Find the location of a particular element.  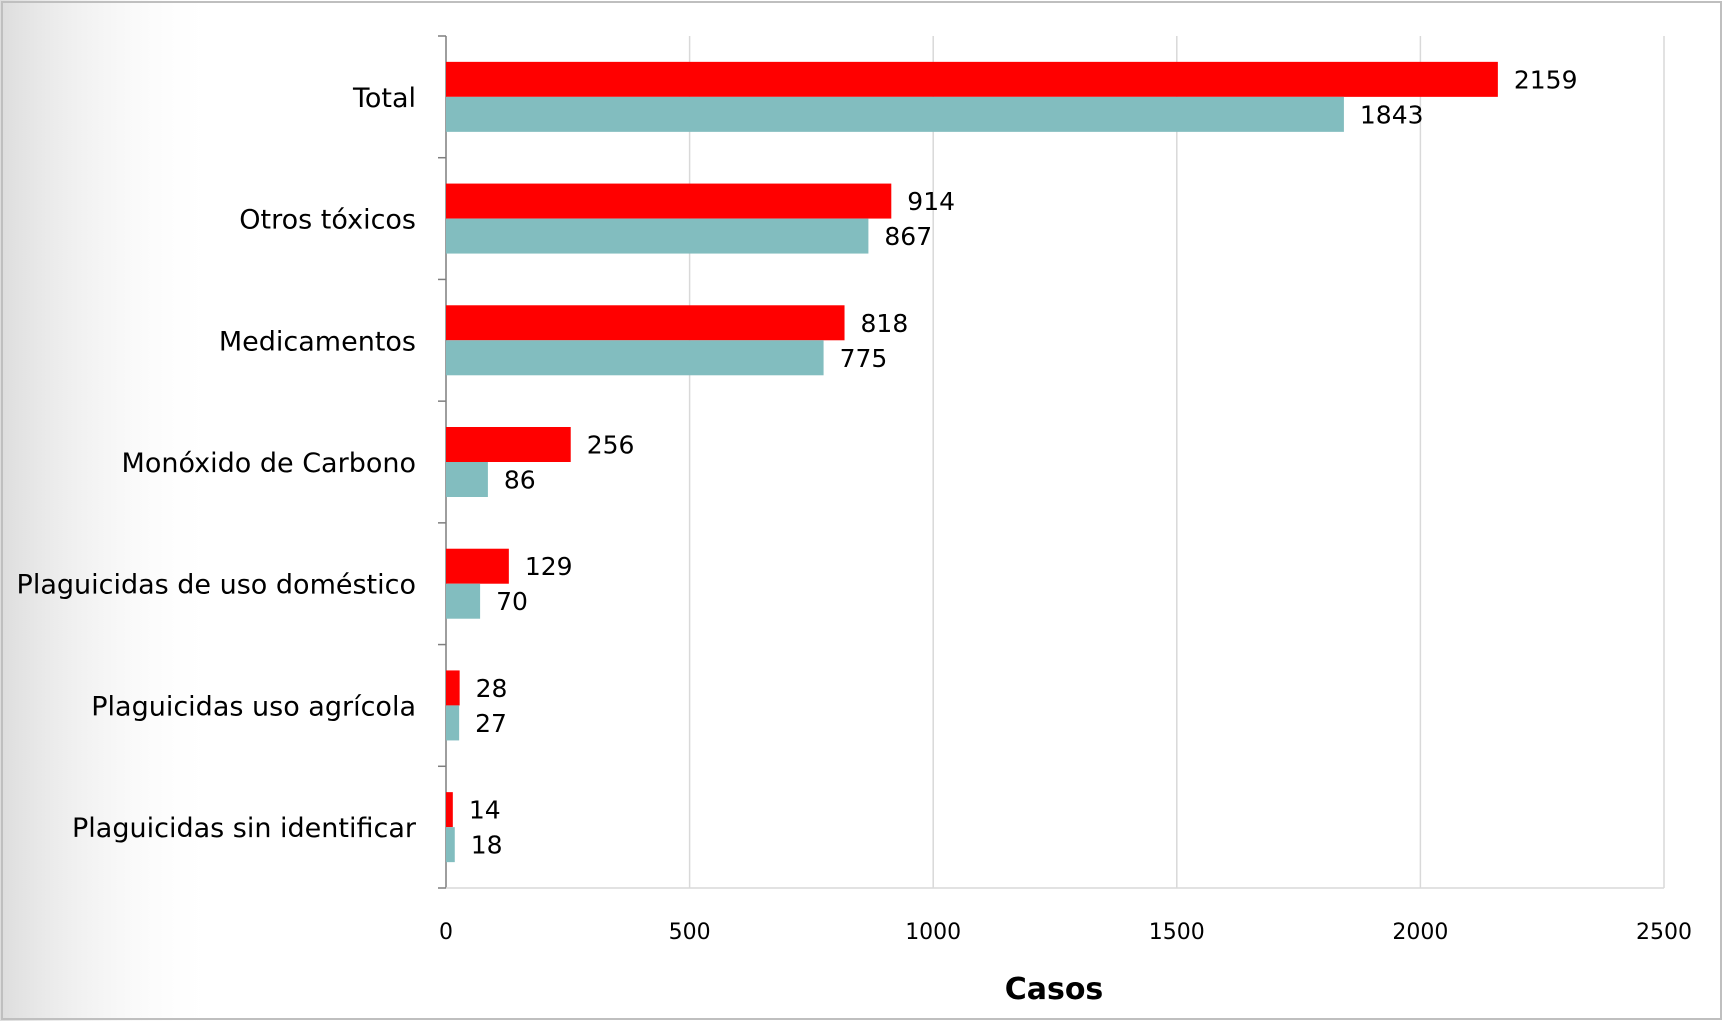

category-label: Plaguicidas uso agrícola is located at coordinates (253, 706).